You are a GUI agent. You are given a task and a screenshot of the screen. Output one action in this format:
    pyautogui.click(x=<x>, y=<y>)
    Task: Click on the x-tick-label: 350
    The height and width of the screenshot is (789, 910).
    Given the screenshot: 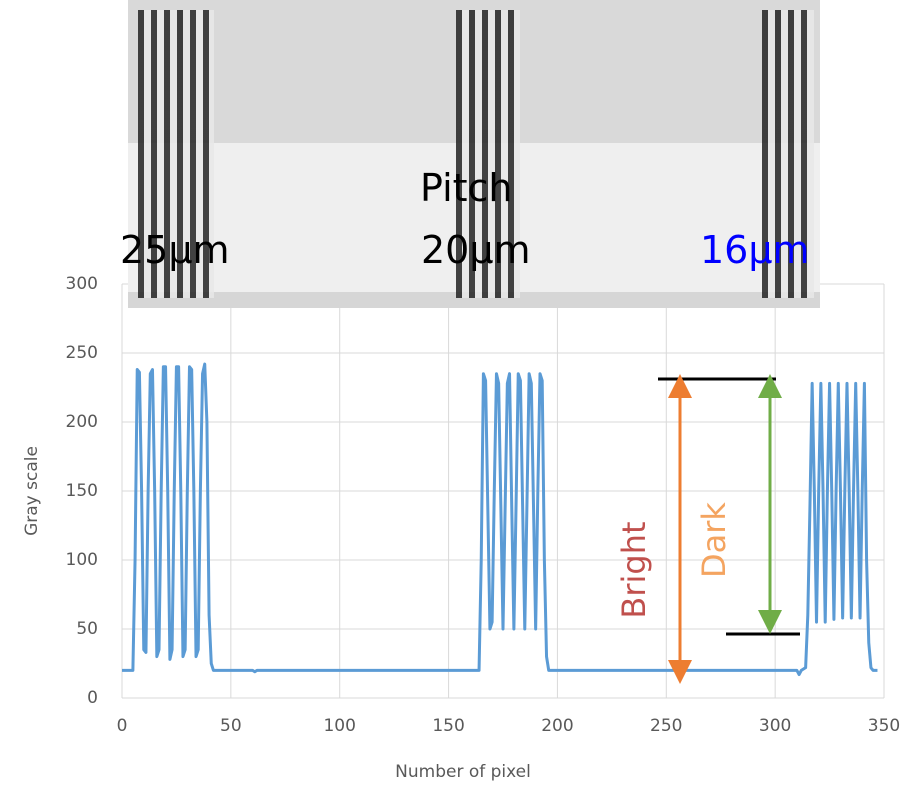 What is the action you would take?
    pyautogui.click(x=884, y=726)
    